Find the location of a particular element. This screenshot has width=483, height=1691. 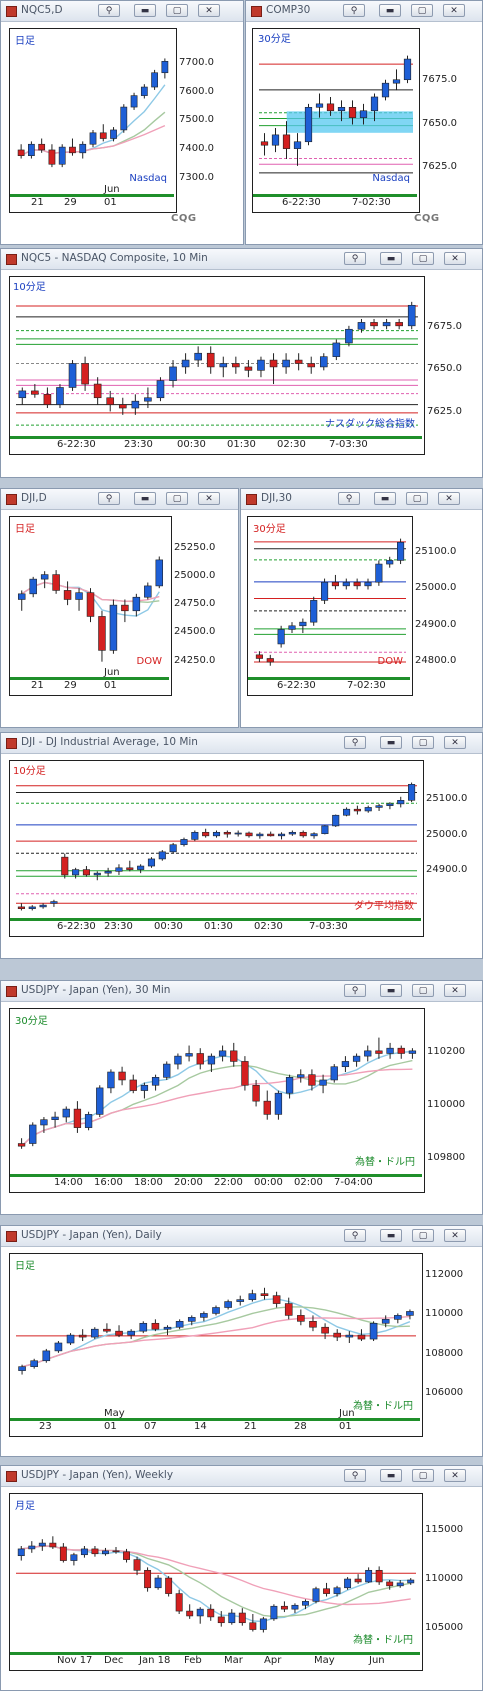

title-bar: NQC5 - NASDAQ Composite, 10 Min ⚲ ▬ ▢ ✕ is located at coordinates (241, 259).